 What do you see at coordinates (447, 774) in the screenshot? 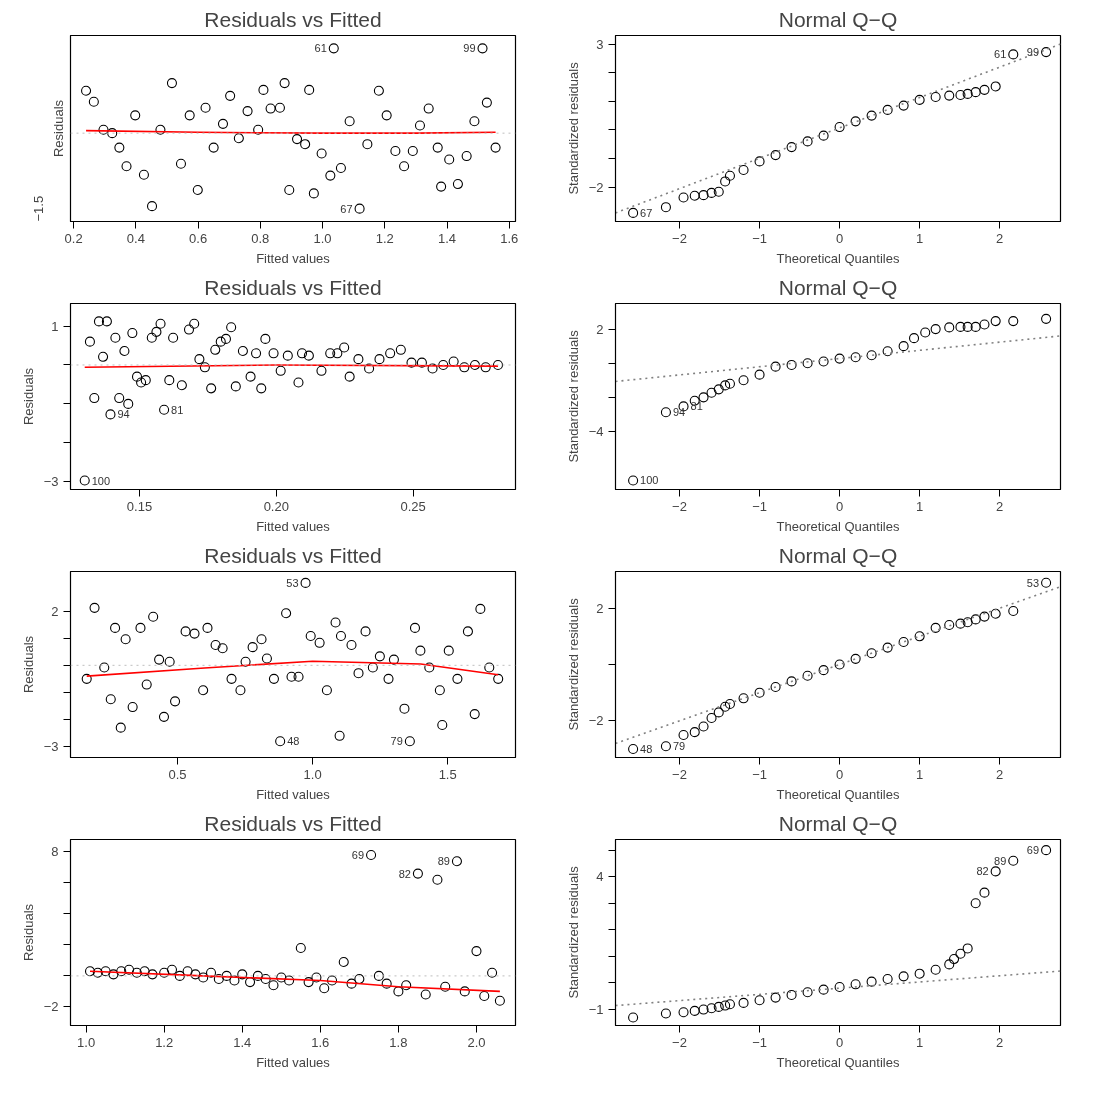
I see `x-tick-label: 1.5` at bounding box center [447, 774].